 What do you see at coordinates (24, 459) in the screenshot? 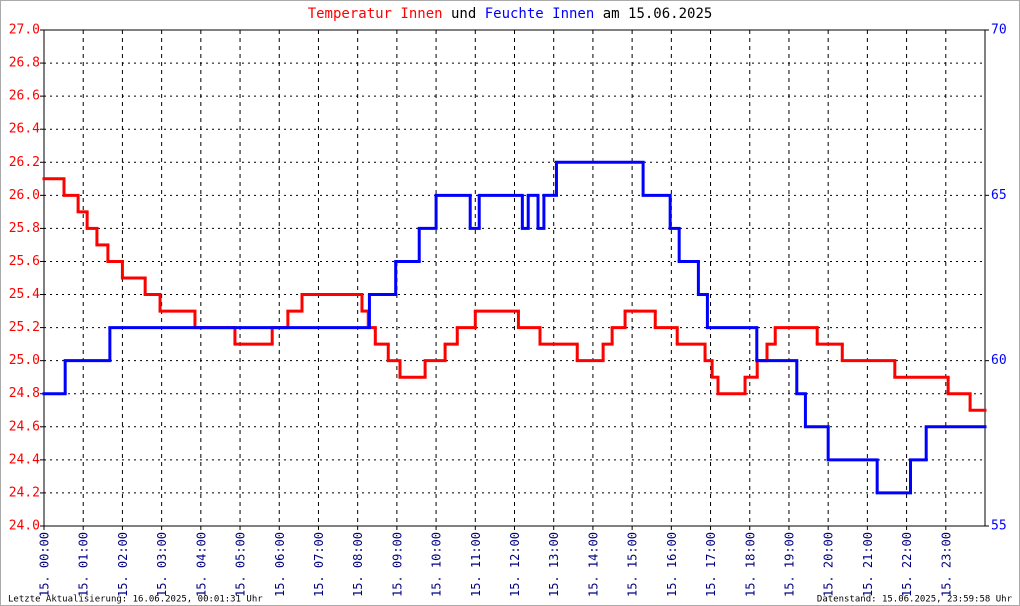
I see `y-tick-label: 24.4` at bounding box center [24, 459].